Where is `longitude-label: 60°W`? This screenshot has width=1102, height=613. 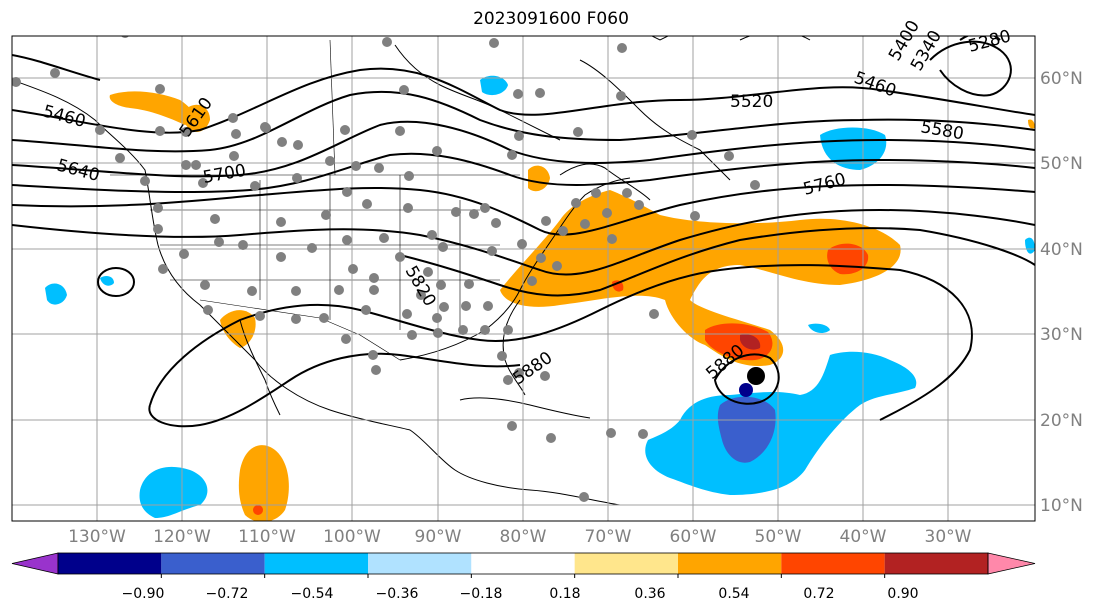
longitude-label: 60°W is located at coordinates (693, 537).